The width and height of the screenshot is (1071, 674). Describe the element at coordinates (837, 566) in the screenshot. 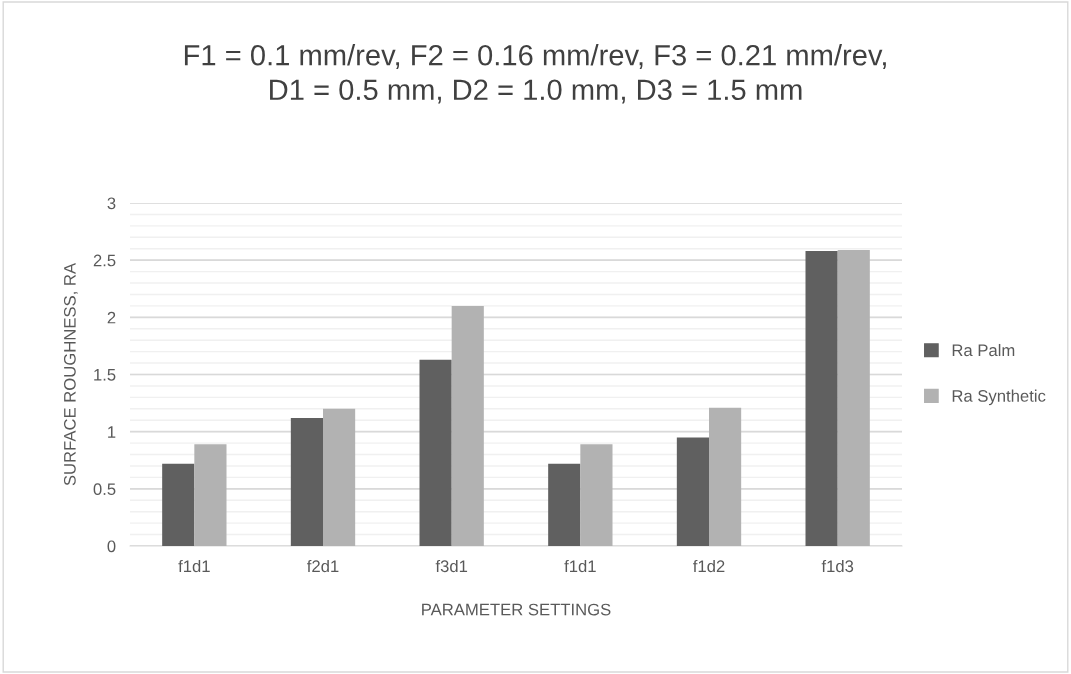

I see `x-tick-label: f1d3` at that location.